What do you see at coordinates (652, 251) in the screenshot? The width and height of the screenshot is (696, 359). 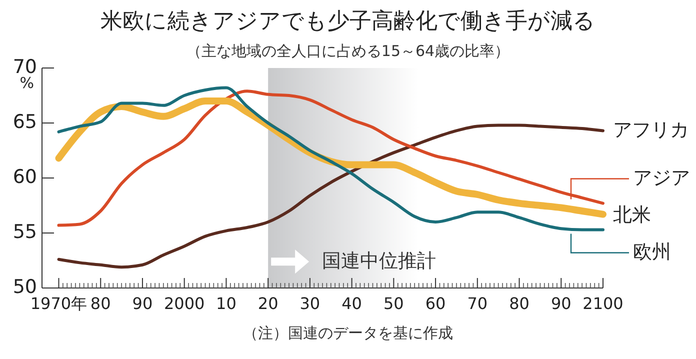 I see `legend-label: 欧州` at bounding box center [652, 251].